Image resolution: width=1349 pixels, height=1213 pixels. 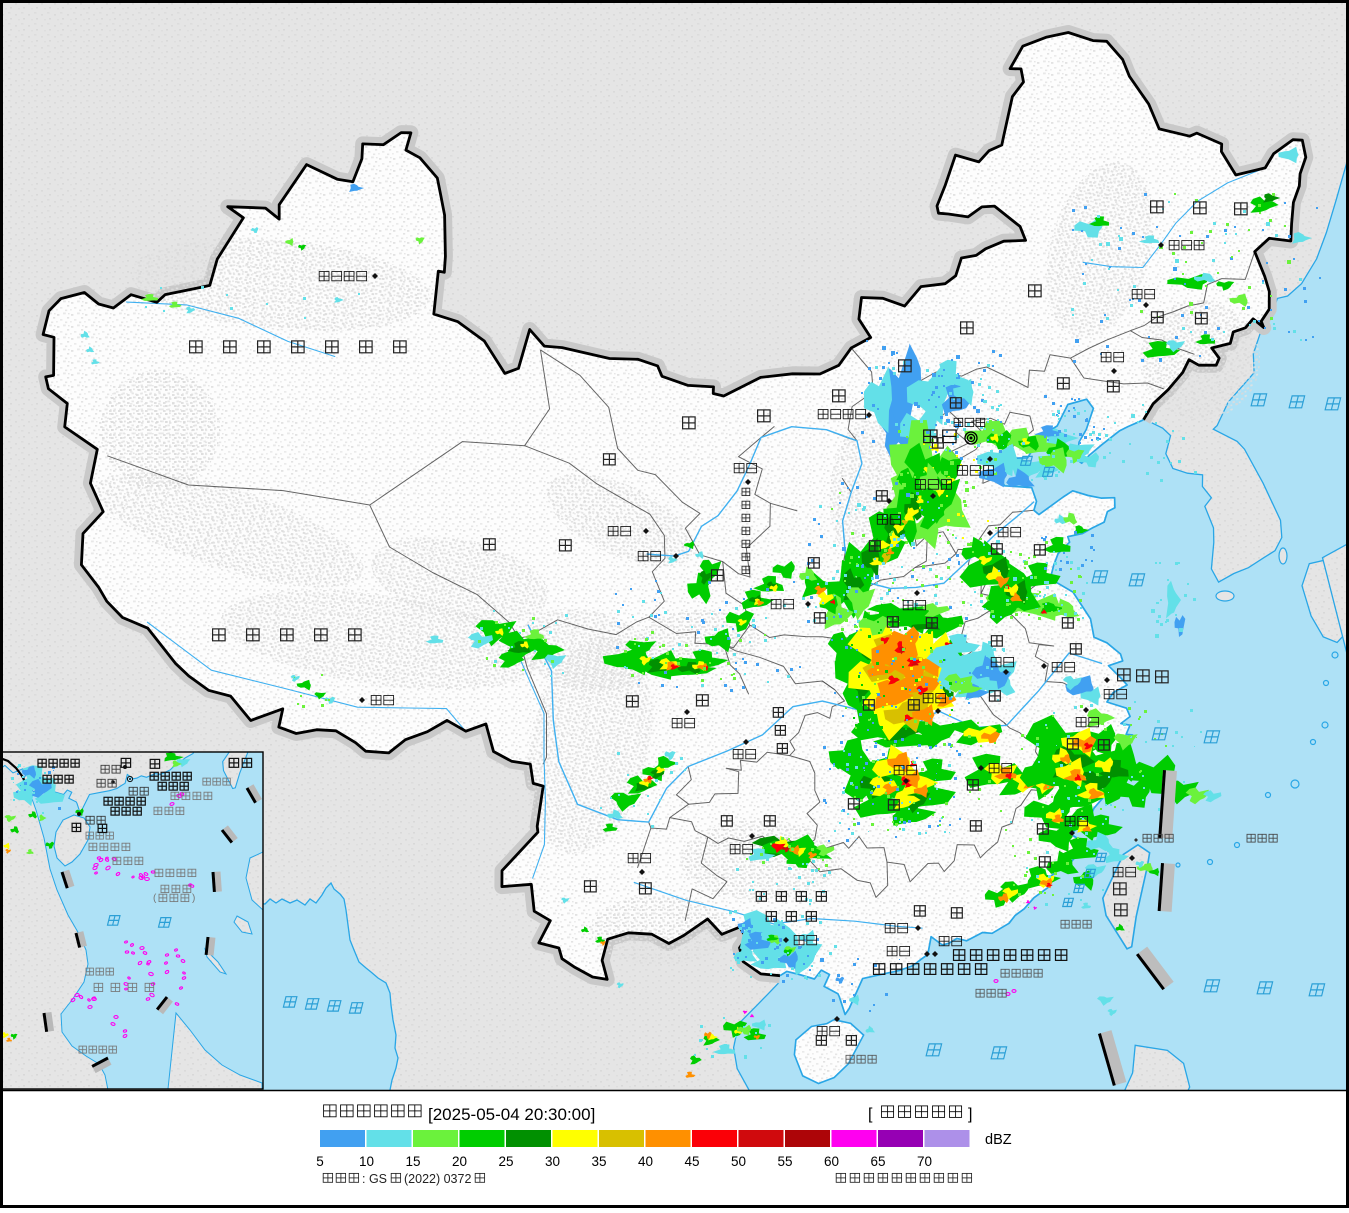 I want to click on svg-text: 70, so click(x=924, y=1161).